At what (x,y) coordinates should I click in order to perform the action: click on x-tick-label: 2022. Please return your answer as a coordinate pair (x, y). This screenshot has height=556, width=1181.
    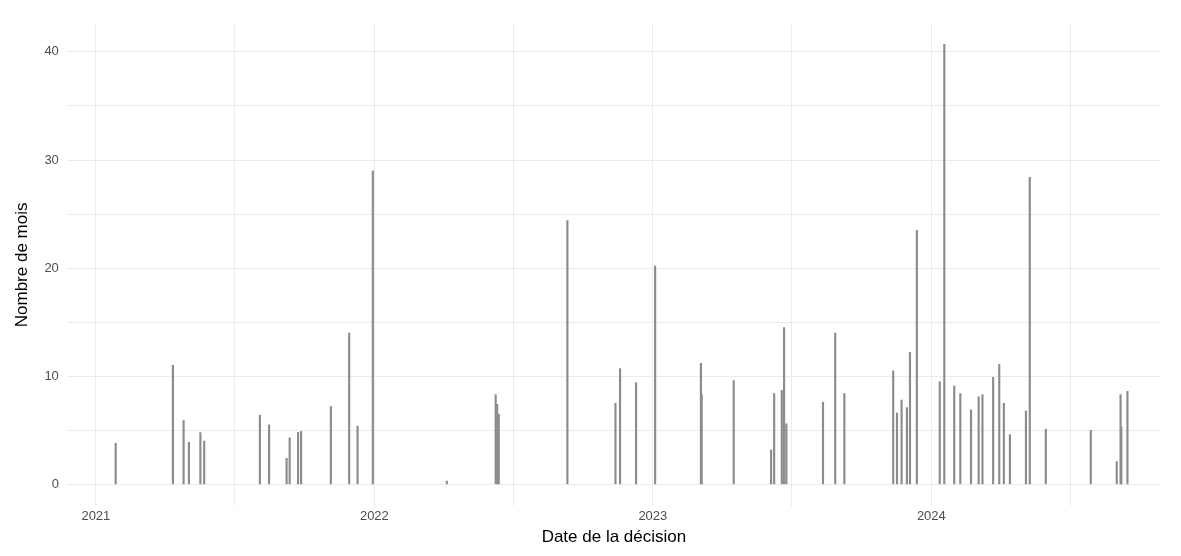
    Looking at the image, I should click on (374, 516).